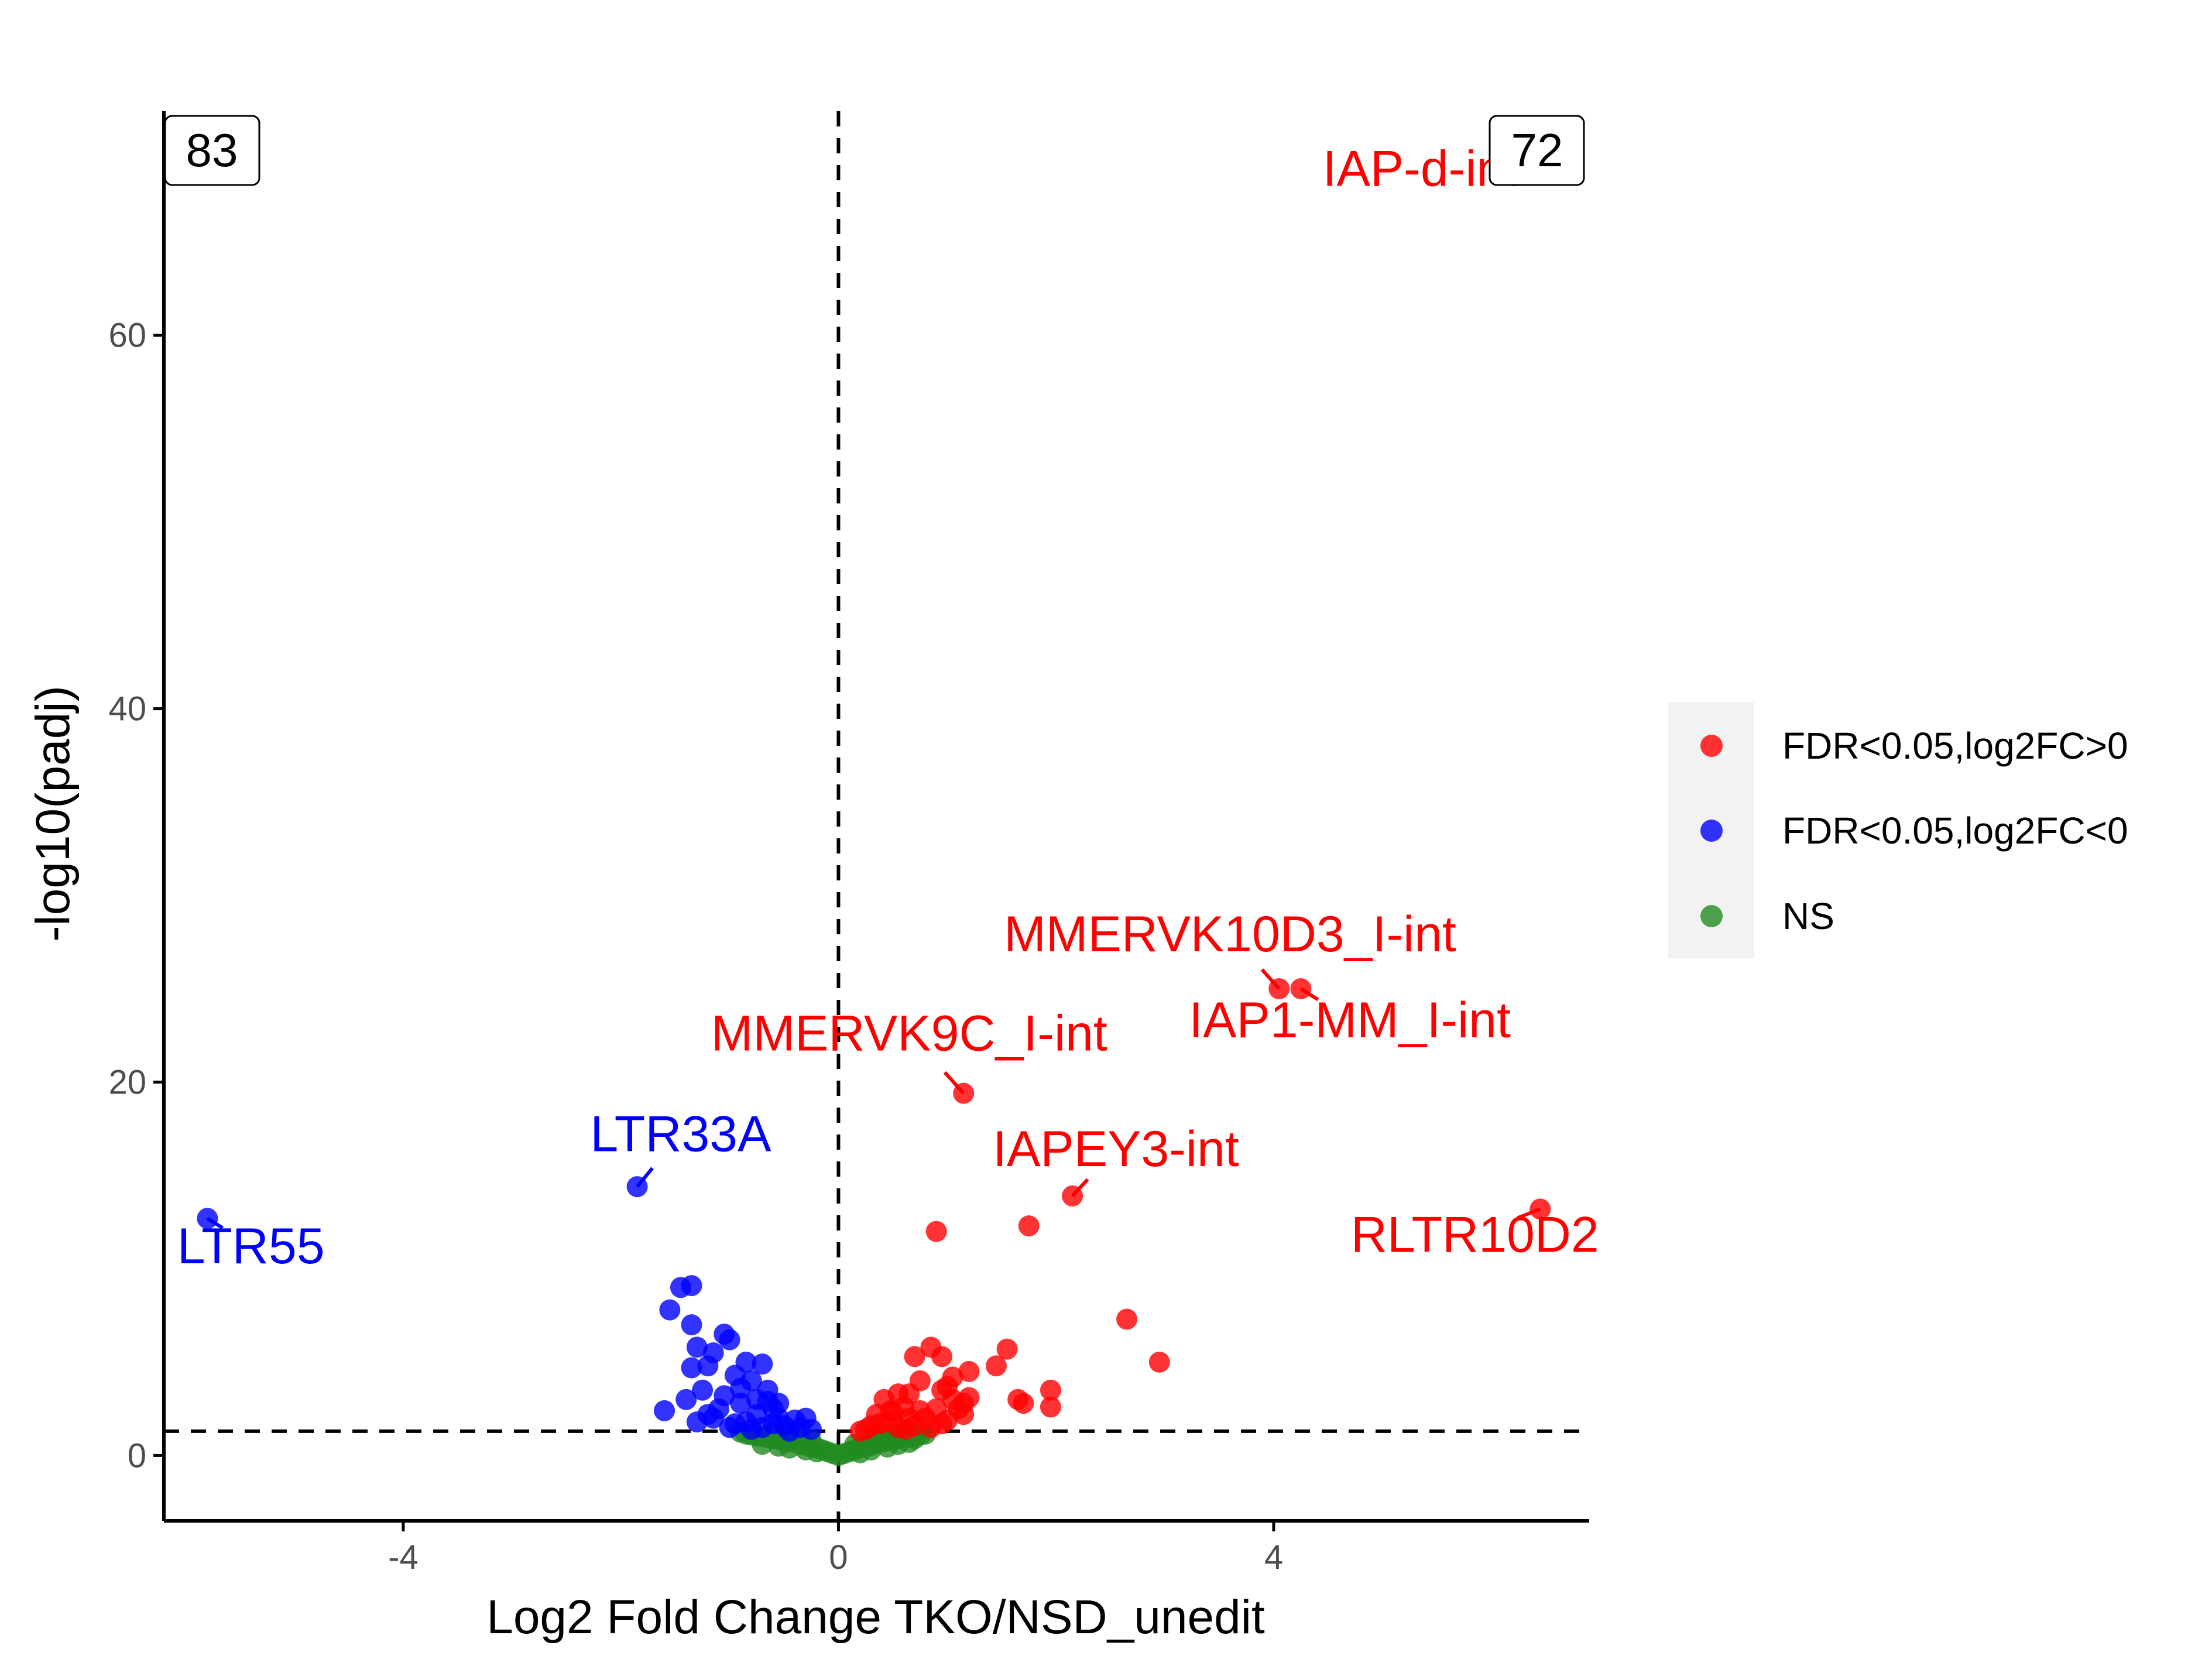 This screenshot has width=2212, height=1659. I want to click on y-tick-label: 20, so click(127, 1082).